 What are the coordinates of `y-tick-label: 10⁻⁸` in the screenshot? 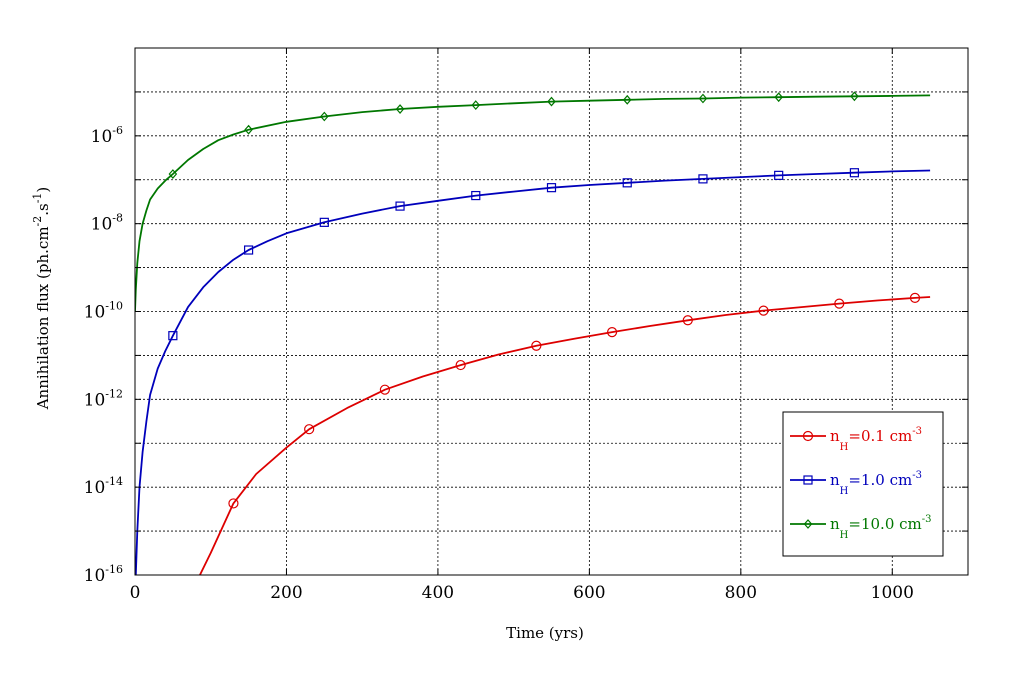 It's located at (107, 223).